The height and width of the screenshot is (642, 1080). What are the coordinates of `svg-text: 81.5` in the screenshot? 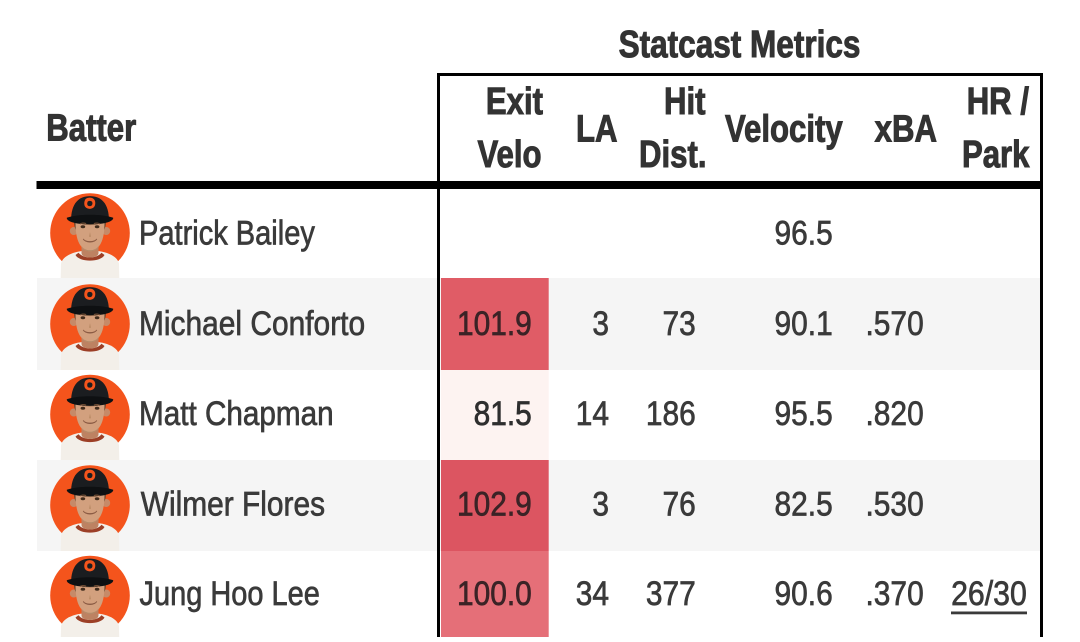 It's located at (503, 413).